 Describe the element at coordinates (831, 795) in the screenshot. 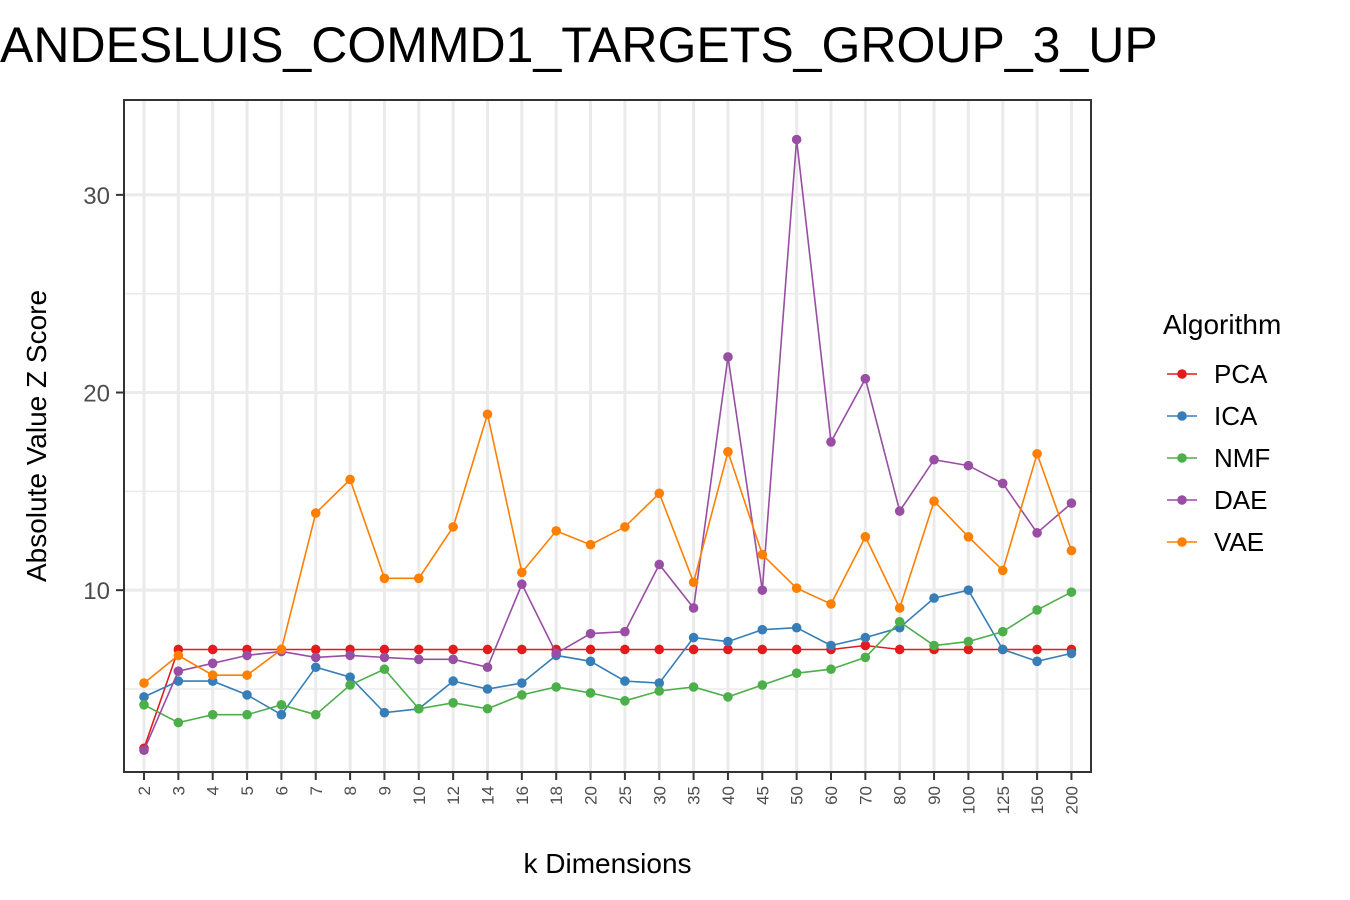

I see `x-tick-label: 60` at that location.